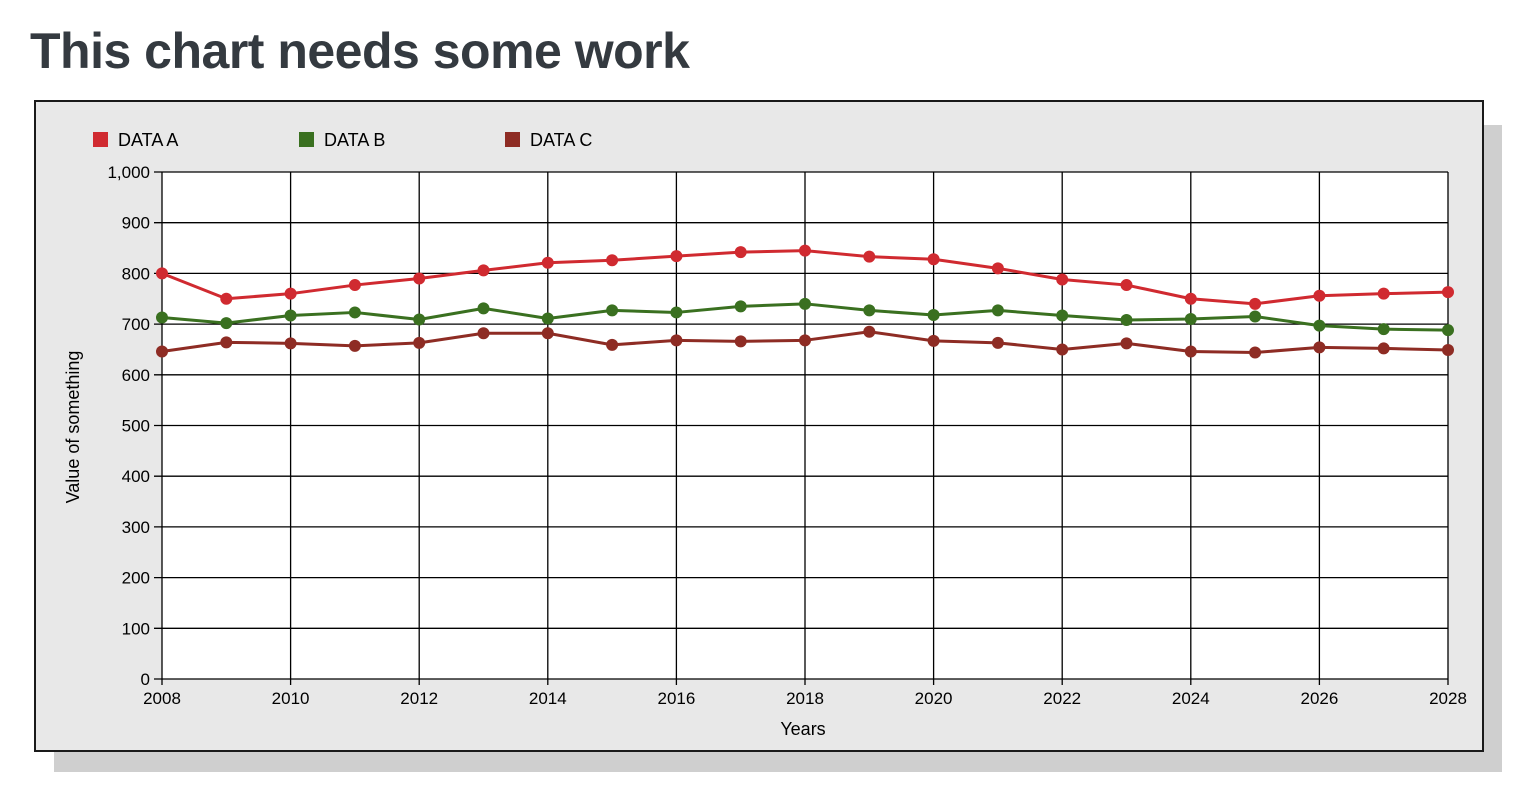 The height and width of the screenshot is (804, 1528). I want to click on y-tick-label: 0, so click(145, 679).